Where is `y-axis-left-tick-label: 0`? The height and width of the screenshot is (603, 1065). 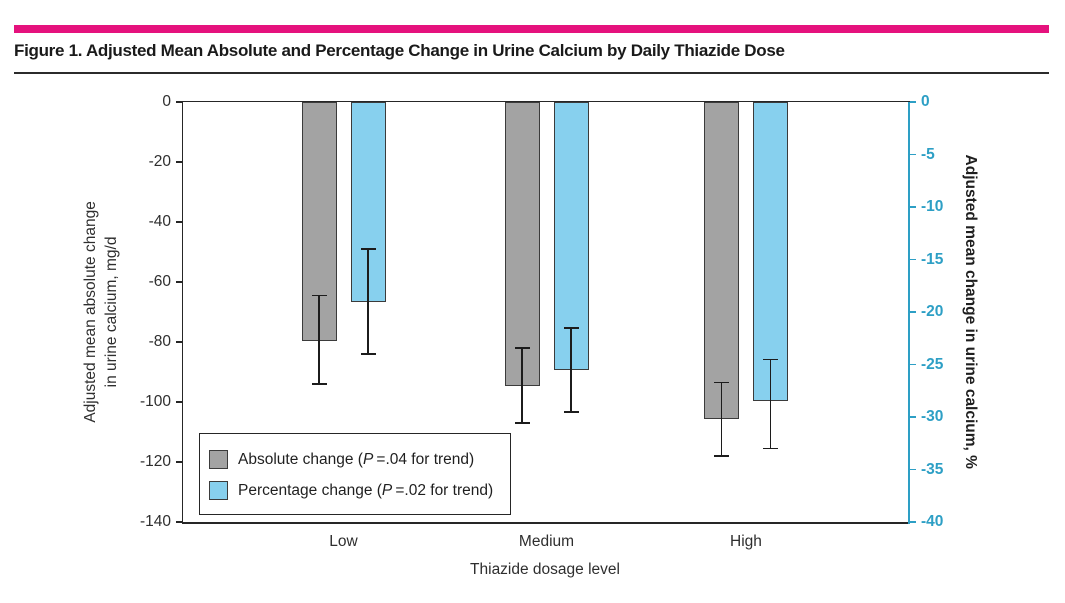
y-axis-left-tick-label: 0 is located at coordinates (166, 101).